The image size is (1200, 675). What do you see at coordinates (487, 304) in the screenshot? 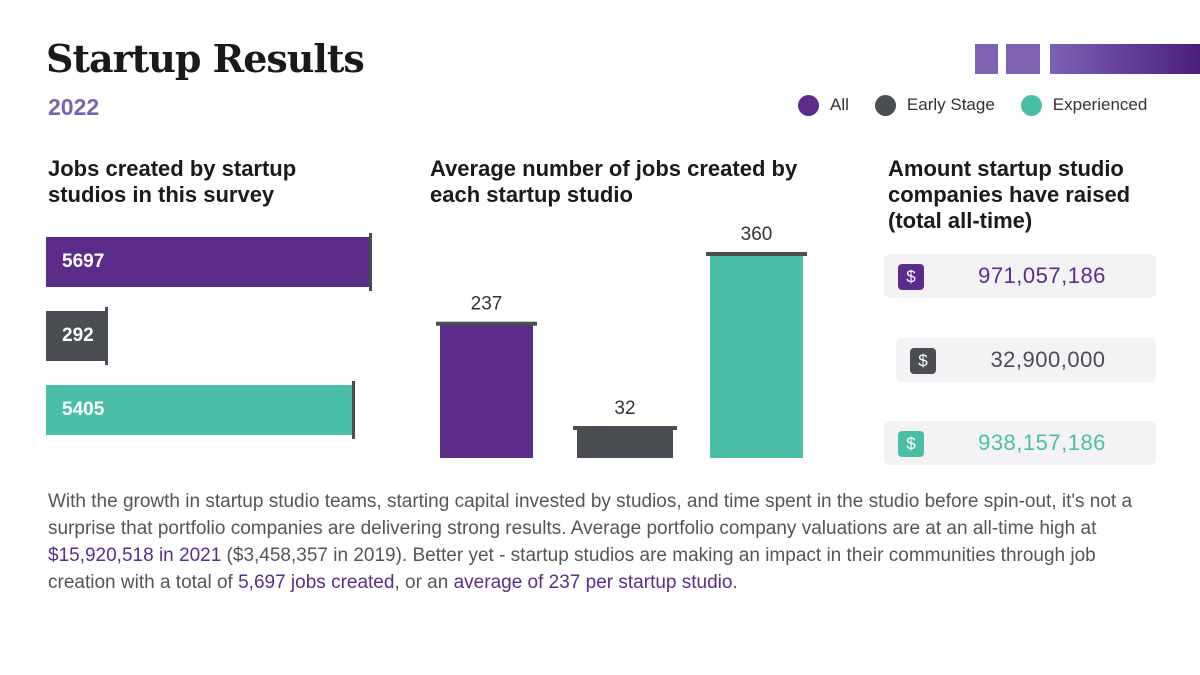
I see `vbar-all-label: 237` at bounding box center [487, 304].